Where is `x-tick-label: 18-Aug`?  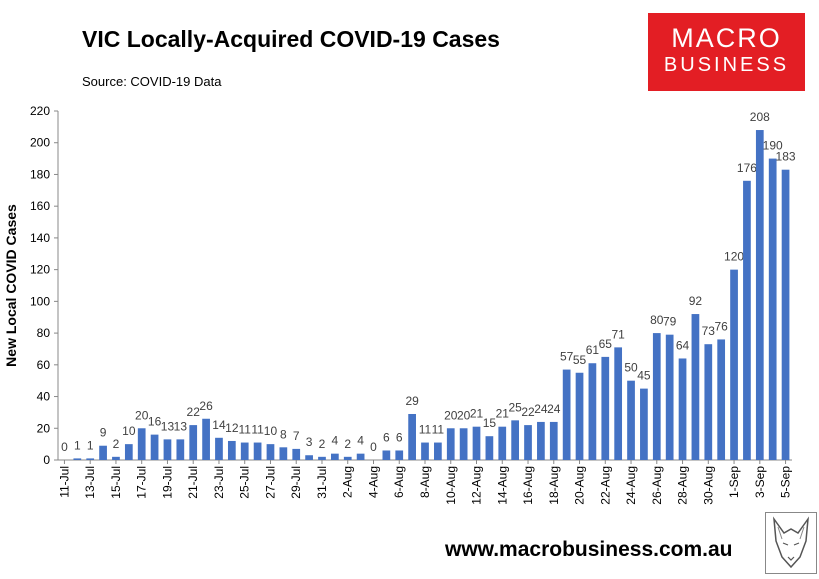
x-tick-label: 18-Aug is located at coordinates (554, 485).